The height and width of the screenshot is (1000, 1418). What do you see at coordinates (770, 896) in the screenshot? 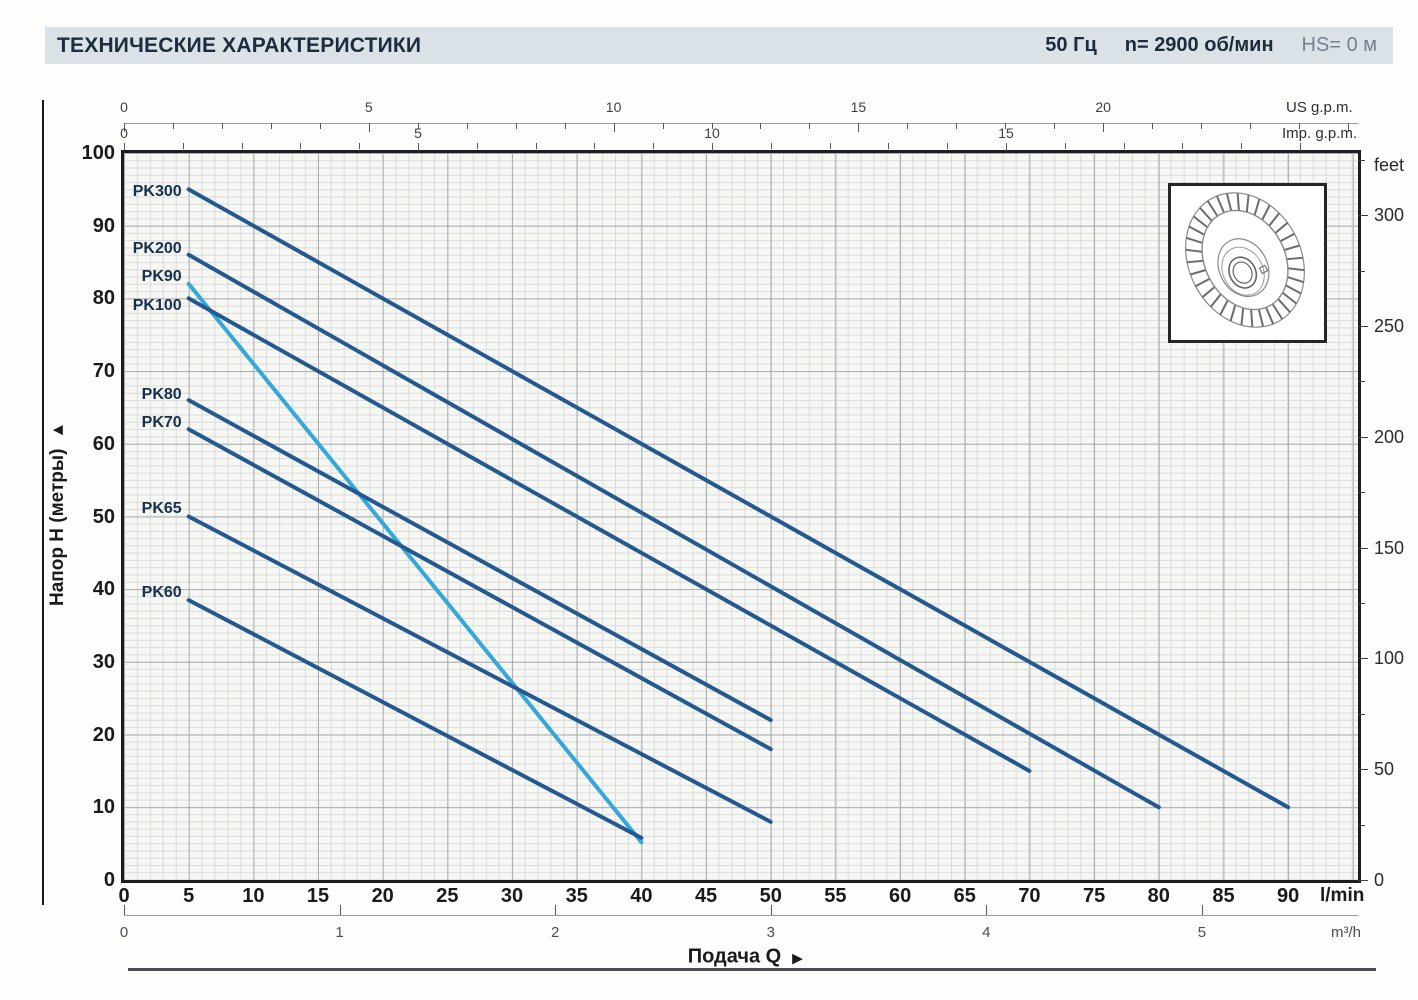
I see `x-tick-label: 50` at bounding box center [770, 896].